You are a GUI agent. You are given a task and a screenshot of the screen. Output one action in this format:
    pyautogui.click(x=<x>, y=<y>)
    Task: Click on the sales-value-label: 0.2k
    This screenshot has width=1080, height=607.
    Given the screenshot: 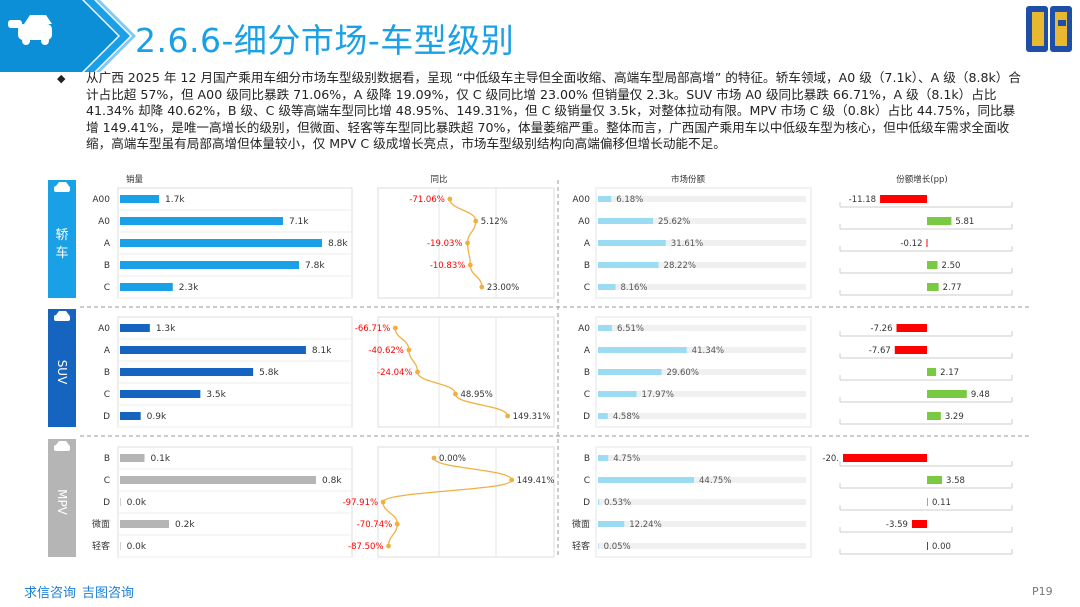 What is the action you would take?
    pyautogui.click(x=185, y=525)
    